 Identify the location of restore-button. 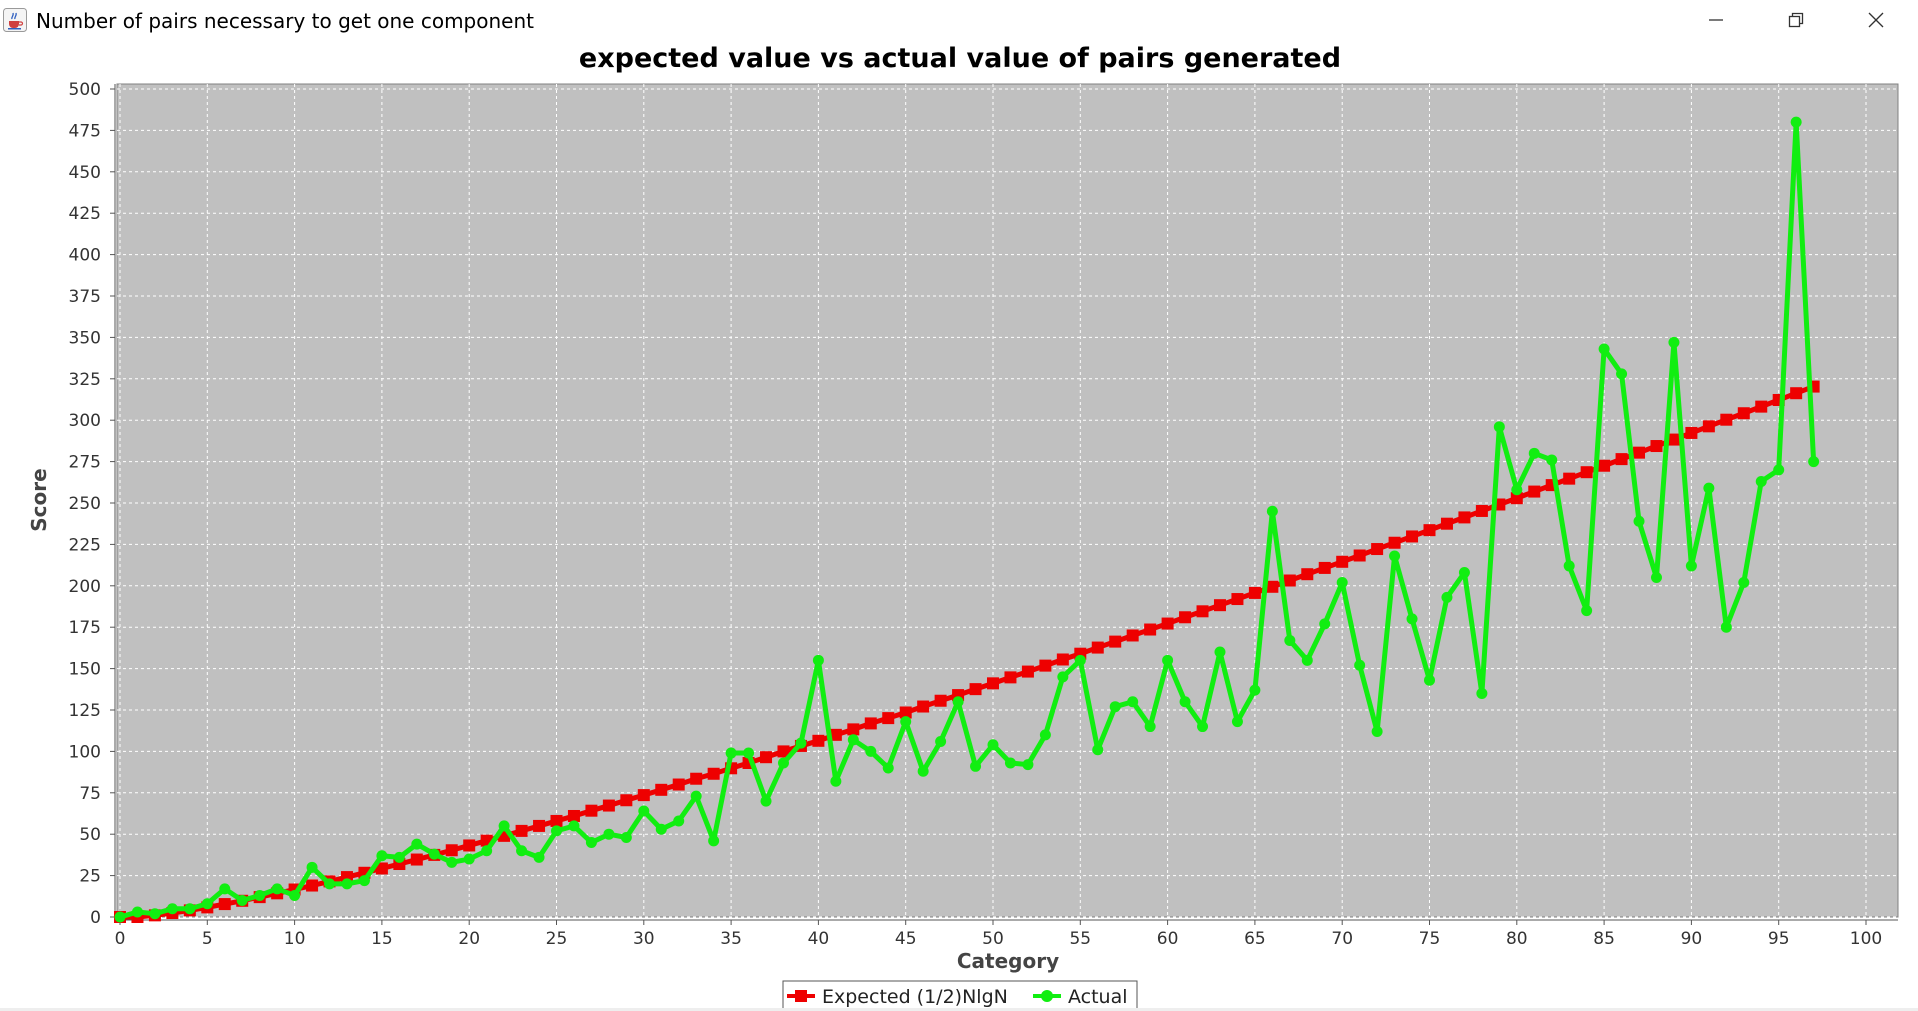
(1796, 20).